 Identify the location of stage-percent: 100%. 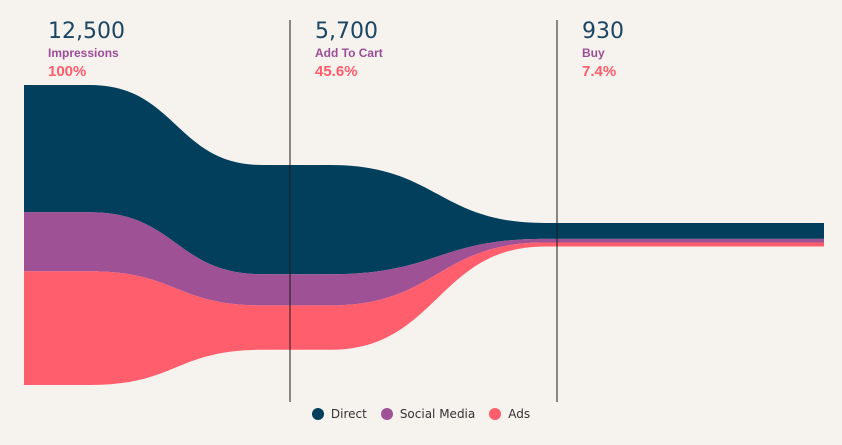
(67, 71).